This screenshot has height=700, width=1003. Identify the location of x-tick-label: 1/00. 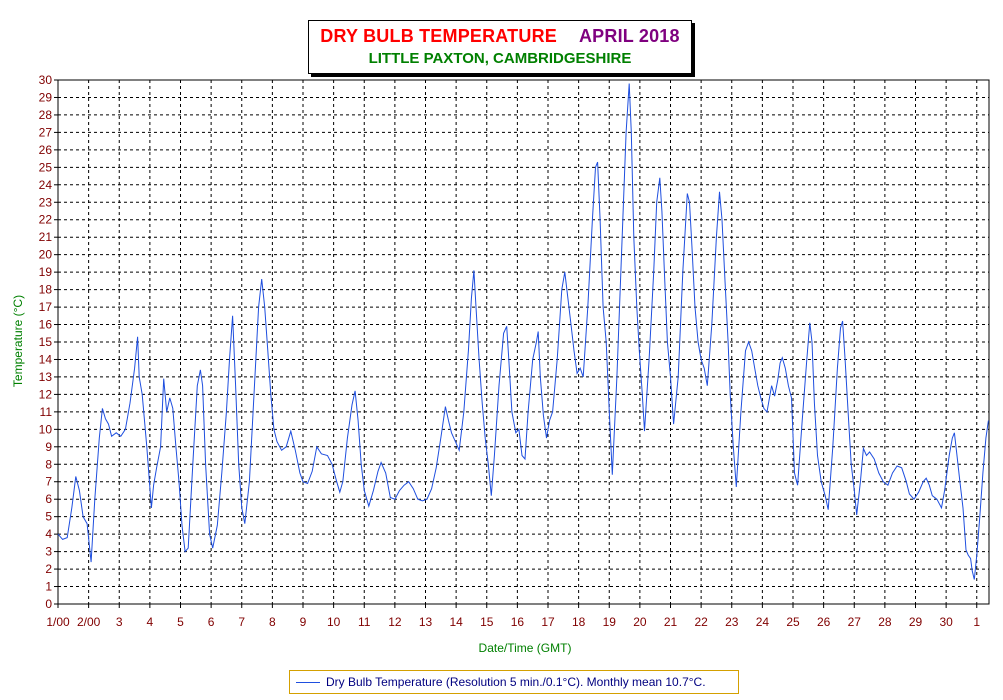
(58, 622).